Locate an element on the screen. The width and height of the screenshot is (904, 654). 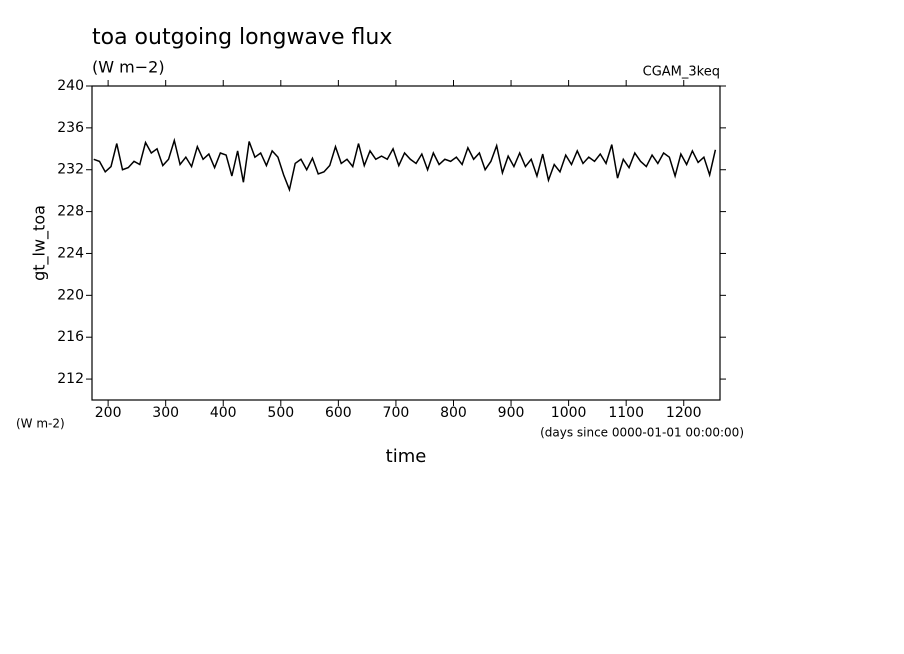
y-units: (W m-2) is located at coordinates (40, 424).